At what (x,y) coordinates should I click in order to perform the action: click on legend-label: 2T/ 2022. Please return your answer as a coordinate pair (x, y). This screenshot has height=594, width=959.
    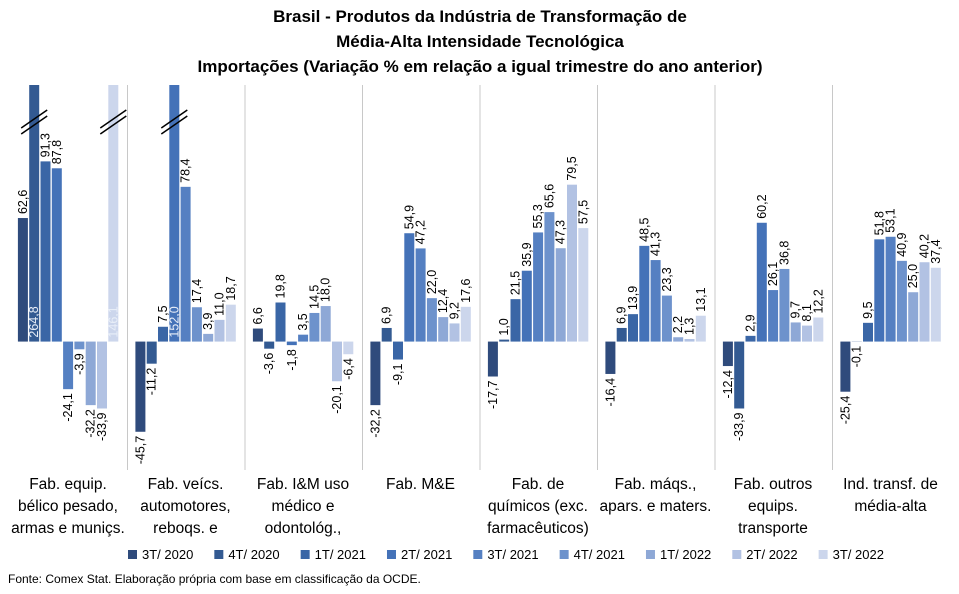
    Looking at the image, I should click on (771, 554).